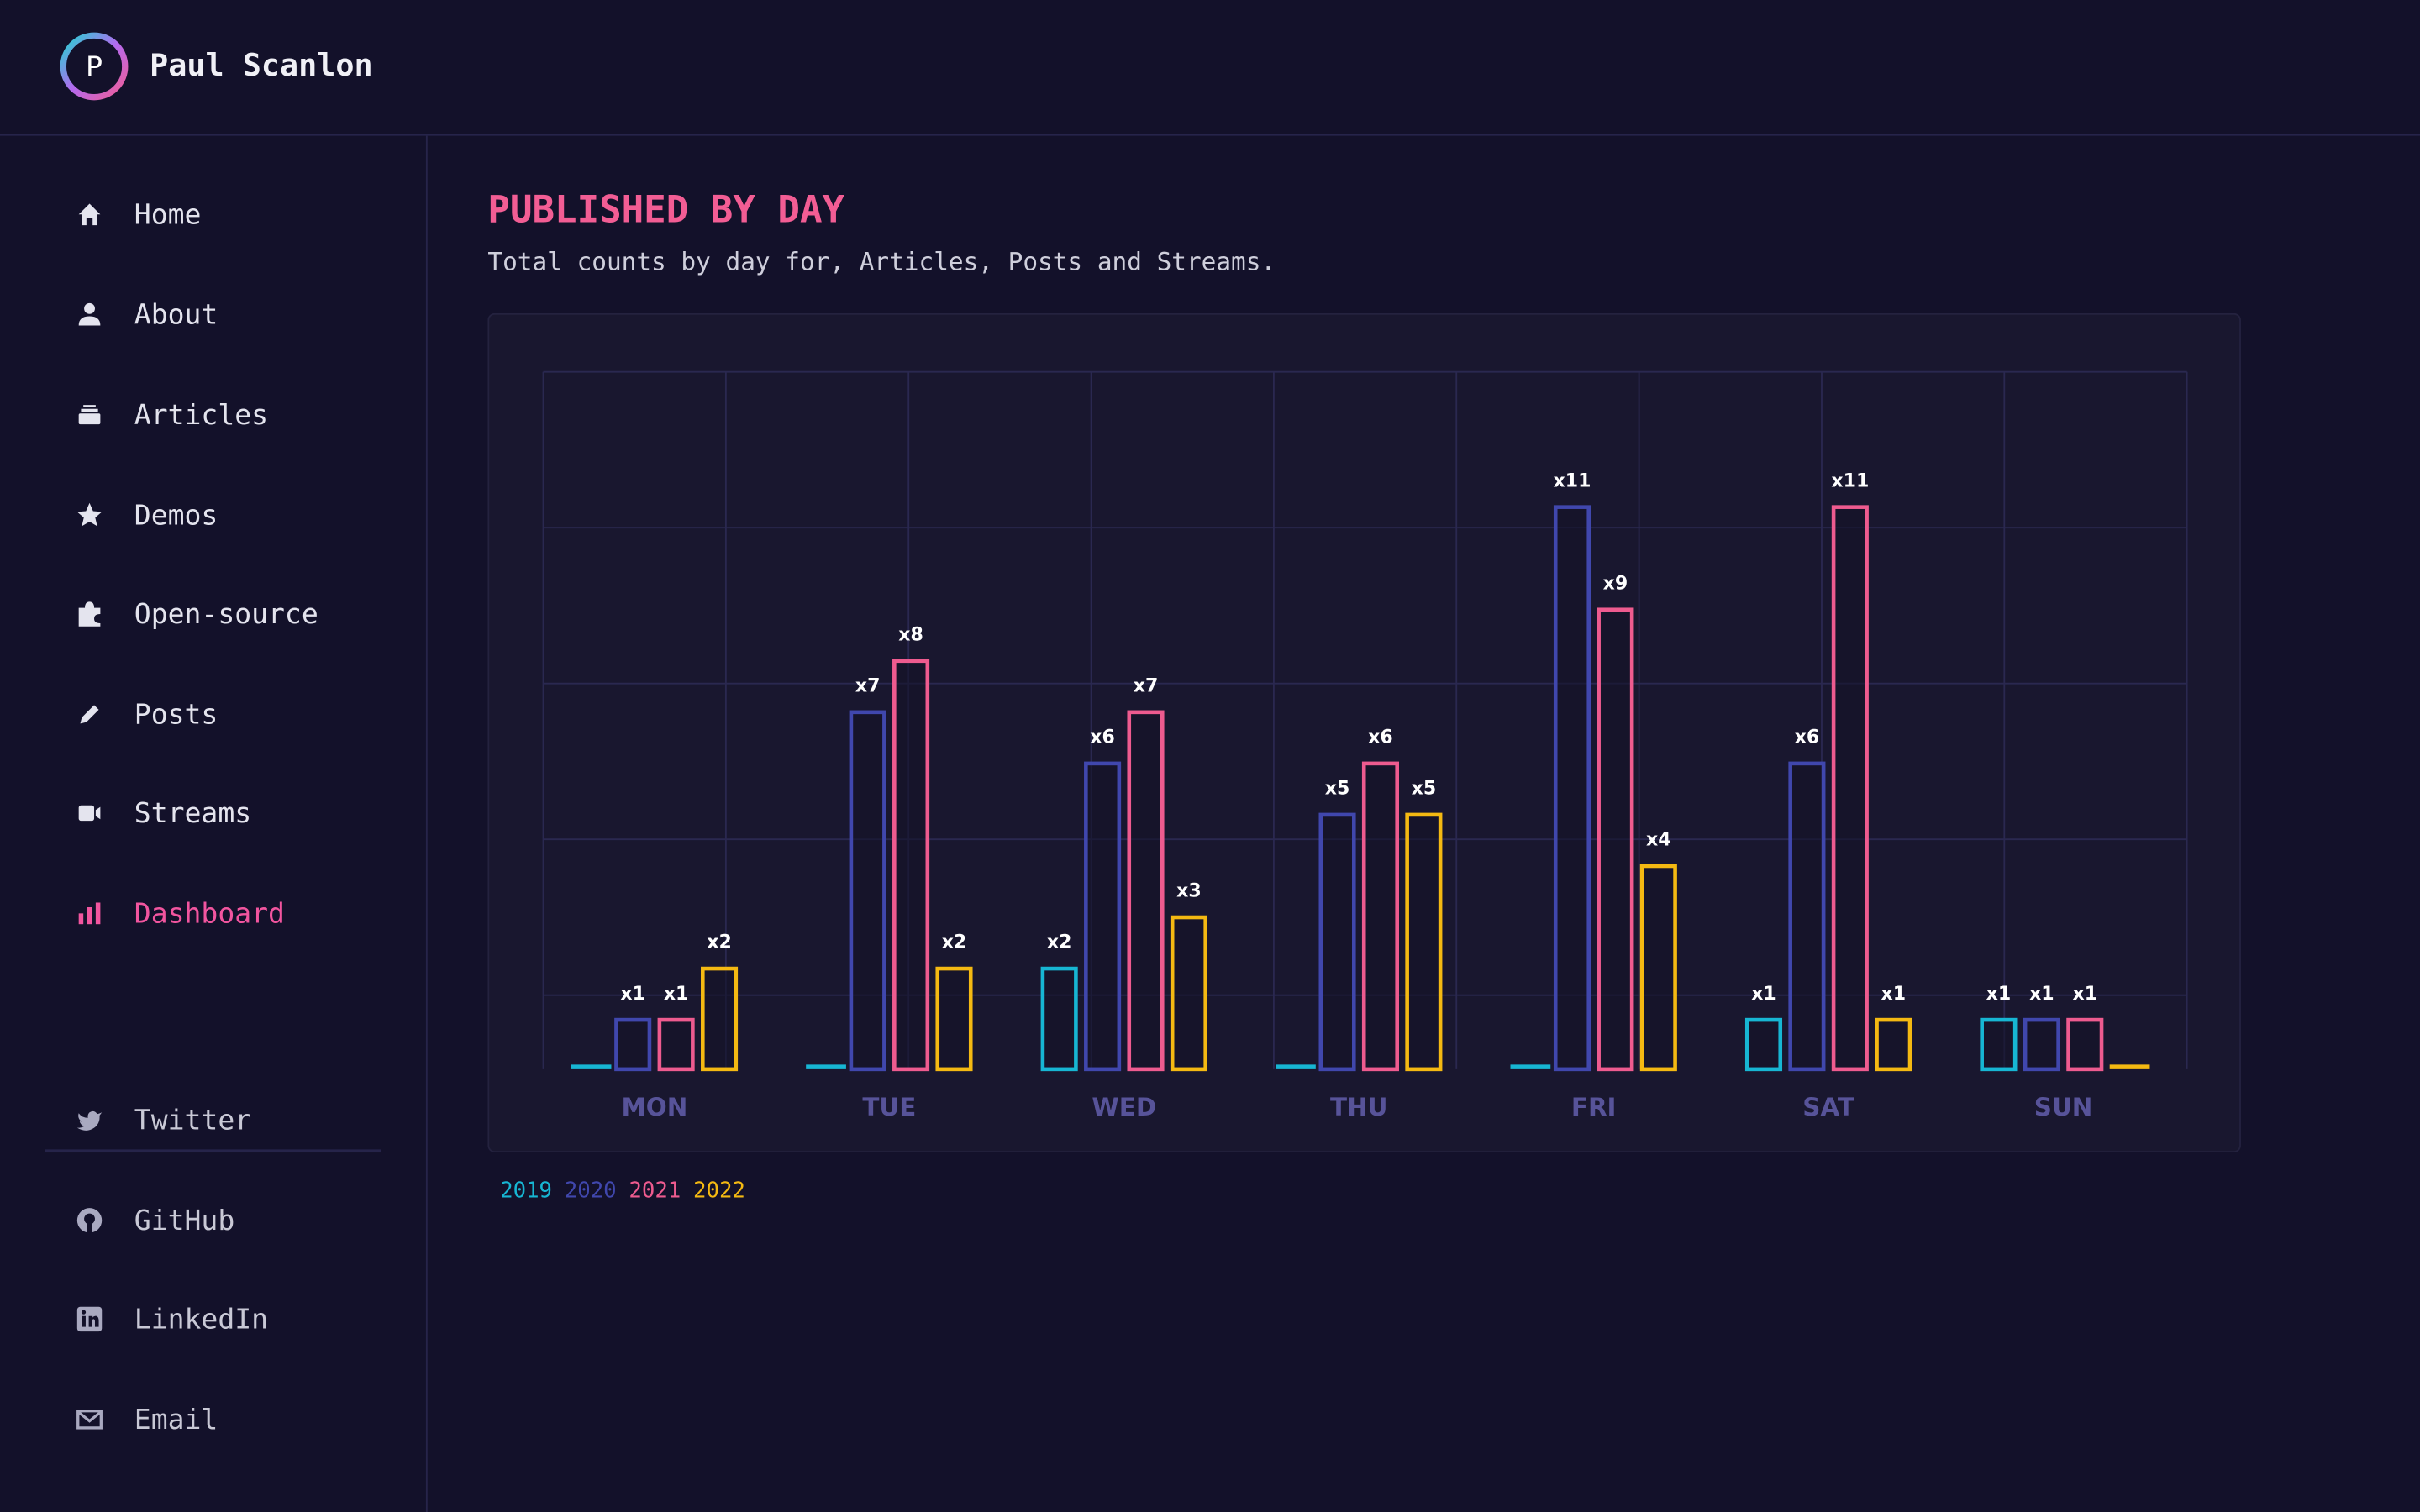 The height and width of the screenshot is (1512, 2420). What do you see at coordinates (719, 1191) in the screenshot?
I see `legend-entry: 2022` at bounding box center [719, 1191].